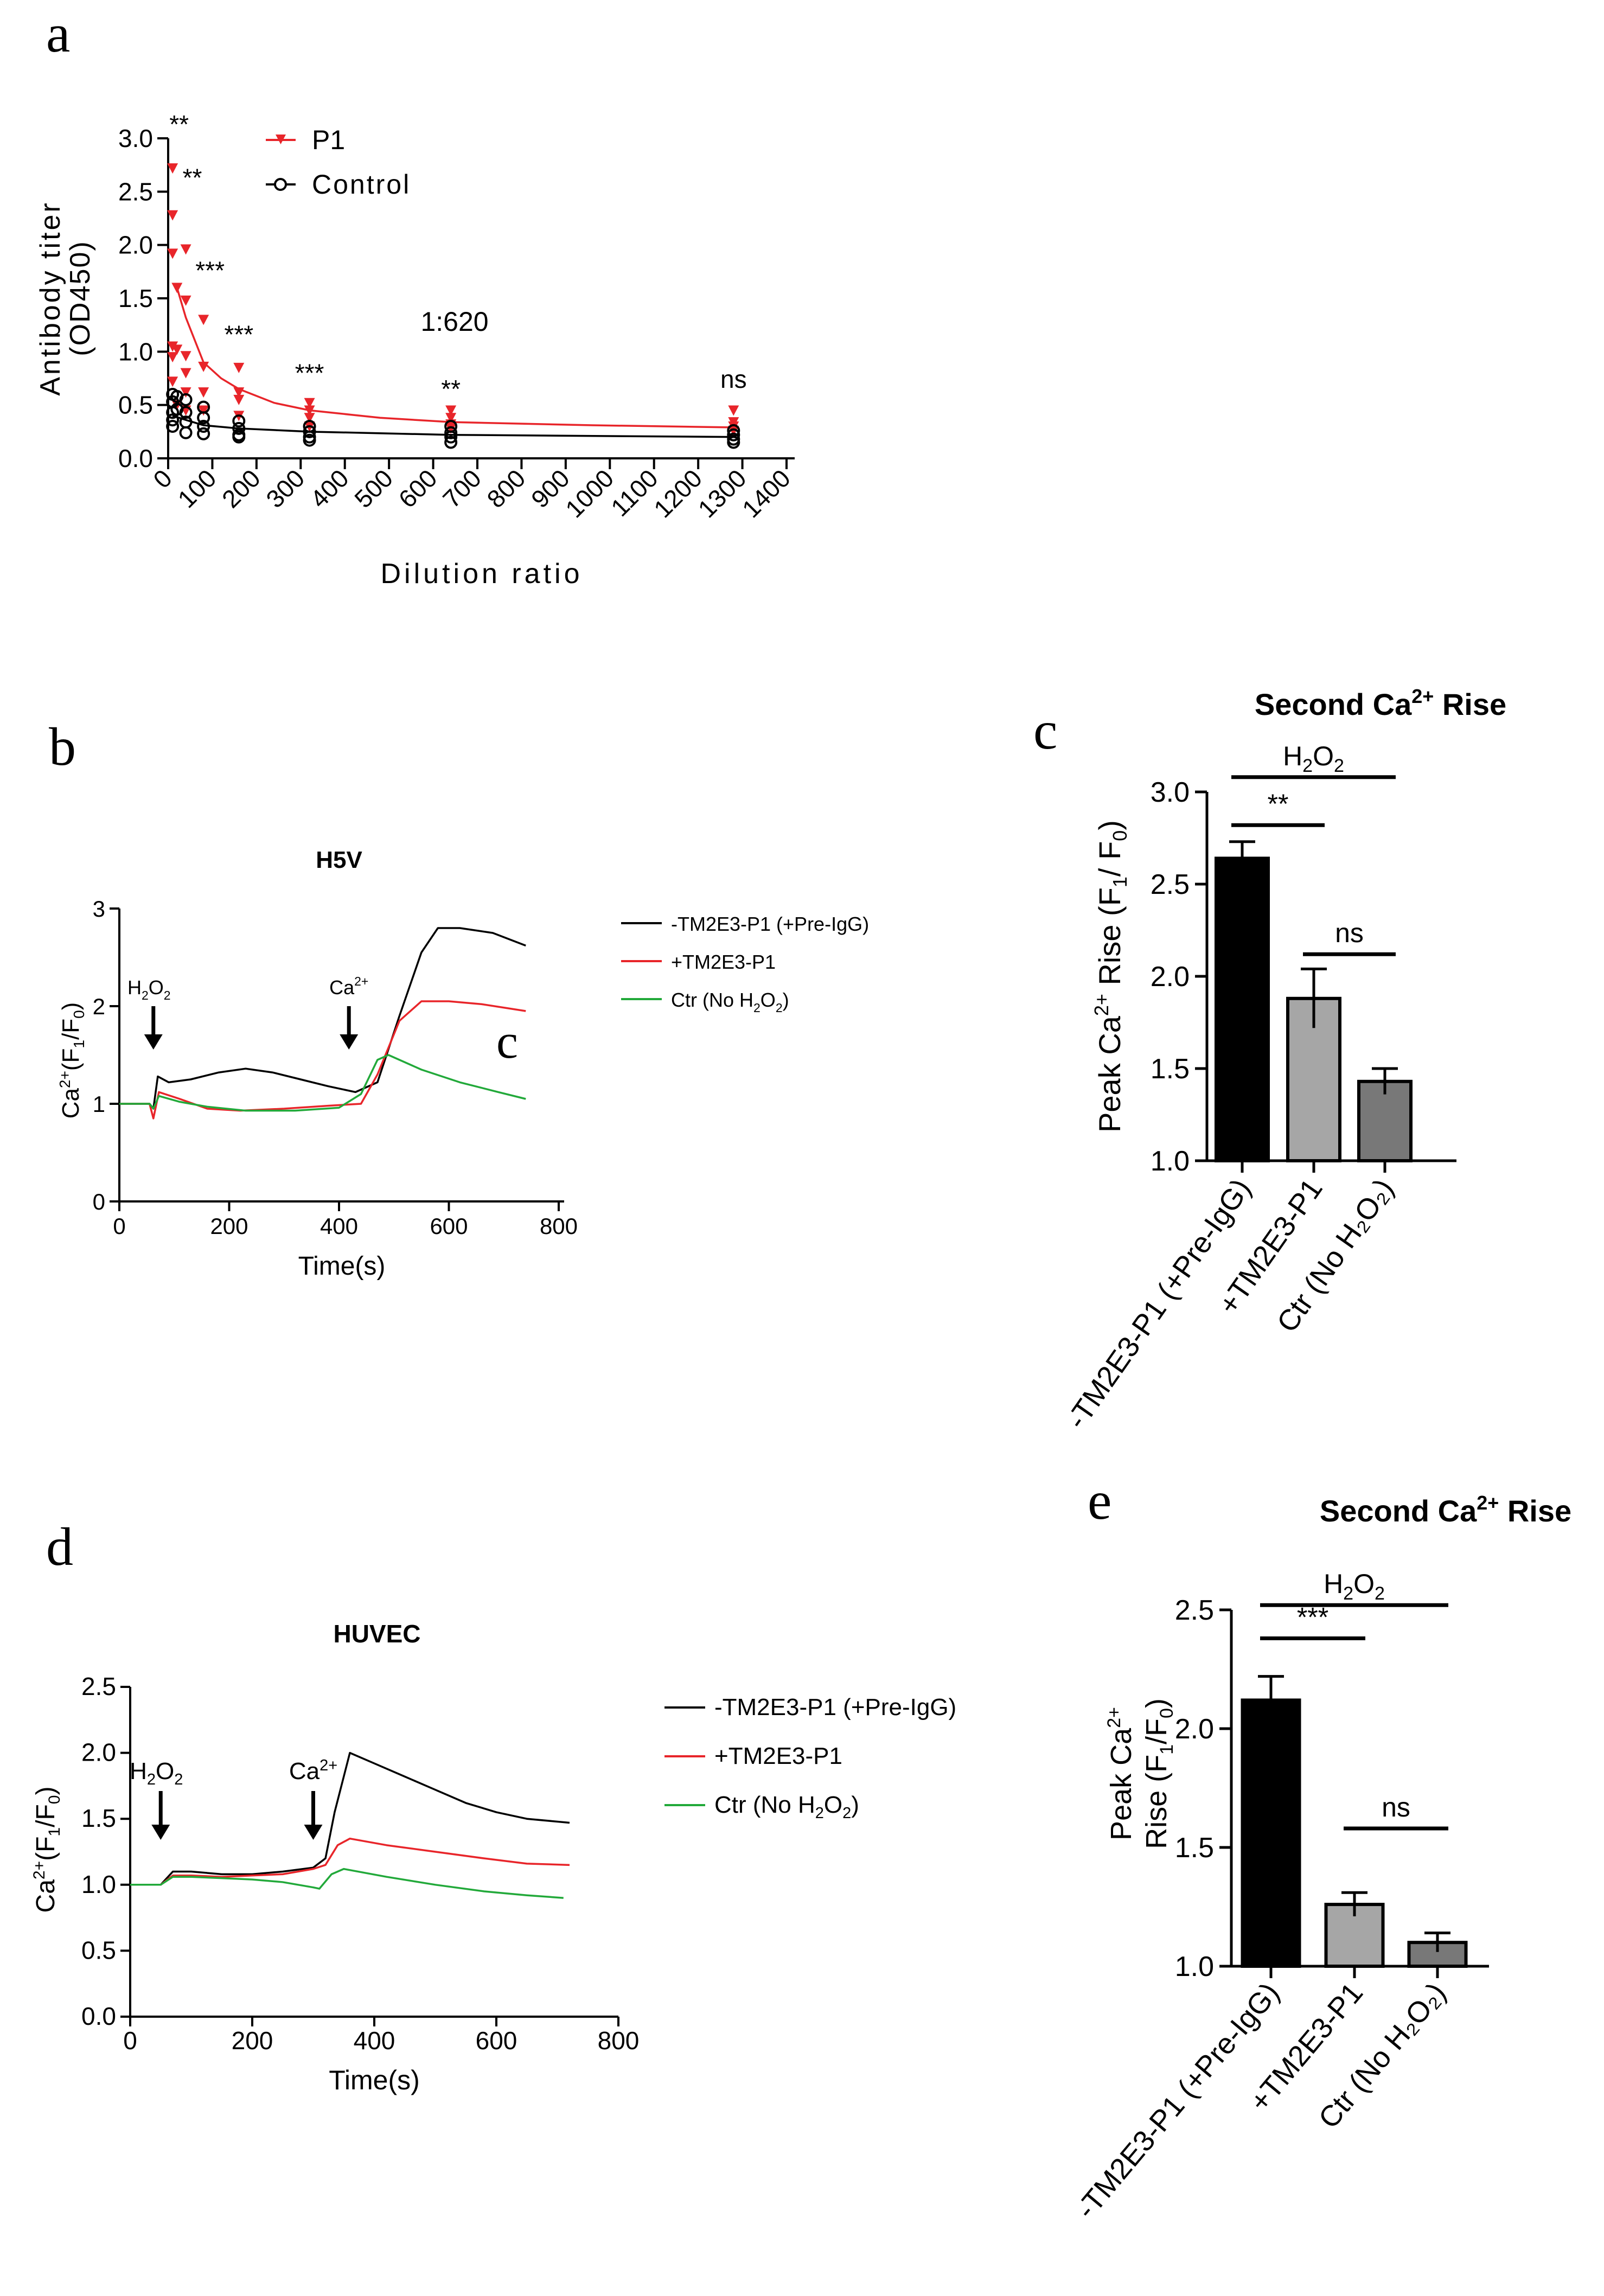 The image size is (1604, 2296). Describe the element at coordinates (770, 924) in the screenshot. I see `b-legend-text-0: -TM2E3-P1 (+Pre-IgG)` at that location.